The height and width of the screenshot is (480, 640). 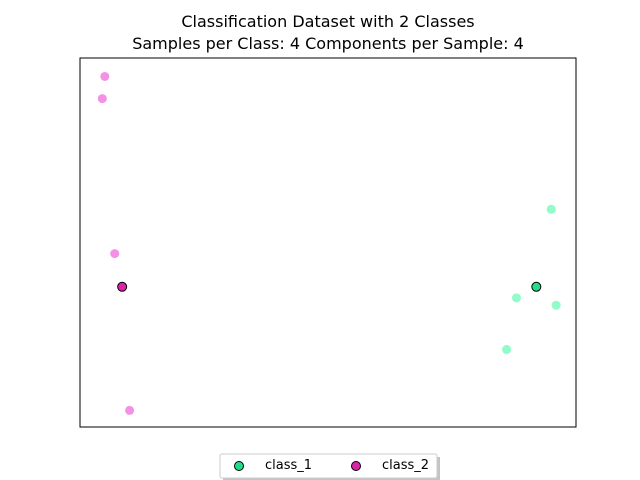 I want to click on legend-label-class-1: class_1, so click(x=288, y=465).